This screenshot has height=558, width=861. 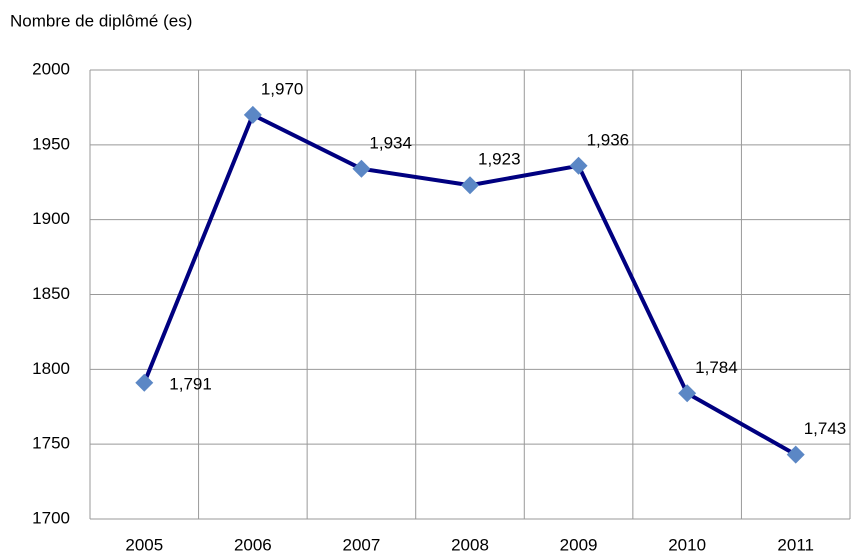 What do you see at coordinates (282, 88) in the screenshot?
I see `data-label: 1,970` at bounding box center [282, 88].